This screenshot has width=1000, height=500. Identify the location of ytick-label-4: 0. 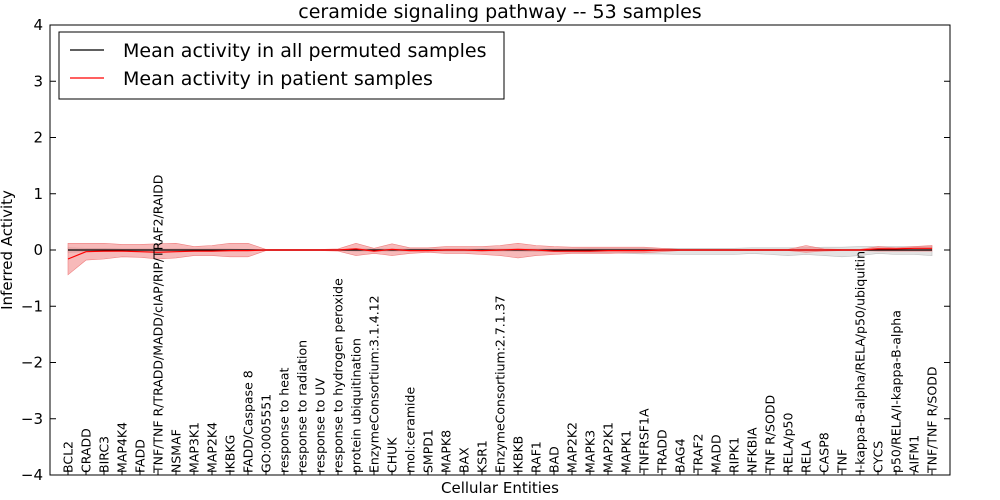
(38, 250).